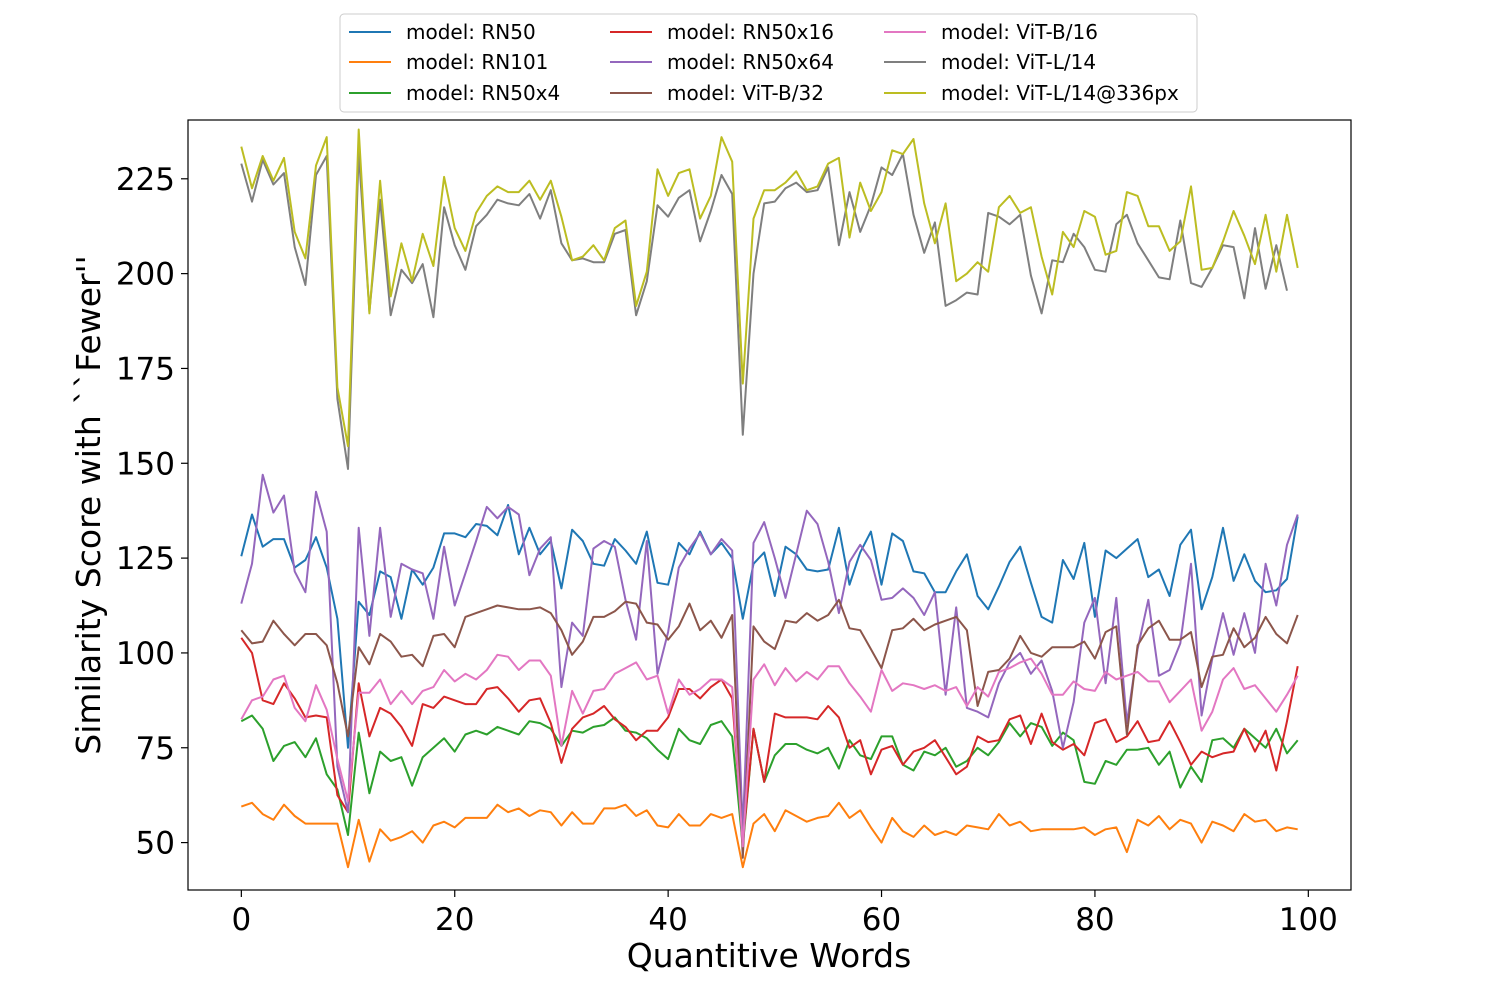 This screenshot has height=1000, width=1500. Describe the element at coordinates (155, 844) in the screenshot. I see `y-tick-label: 50` at that location.